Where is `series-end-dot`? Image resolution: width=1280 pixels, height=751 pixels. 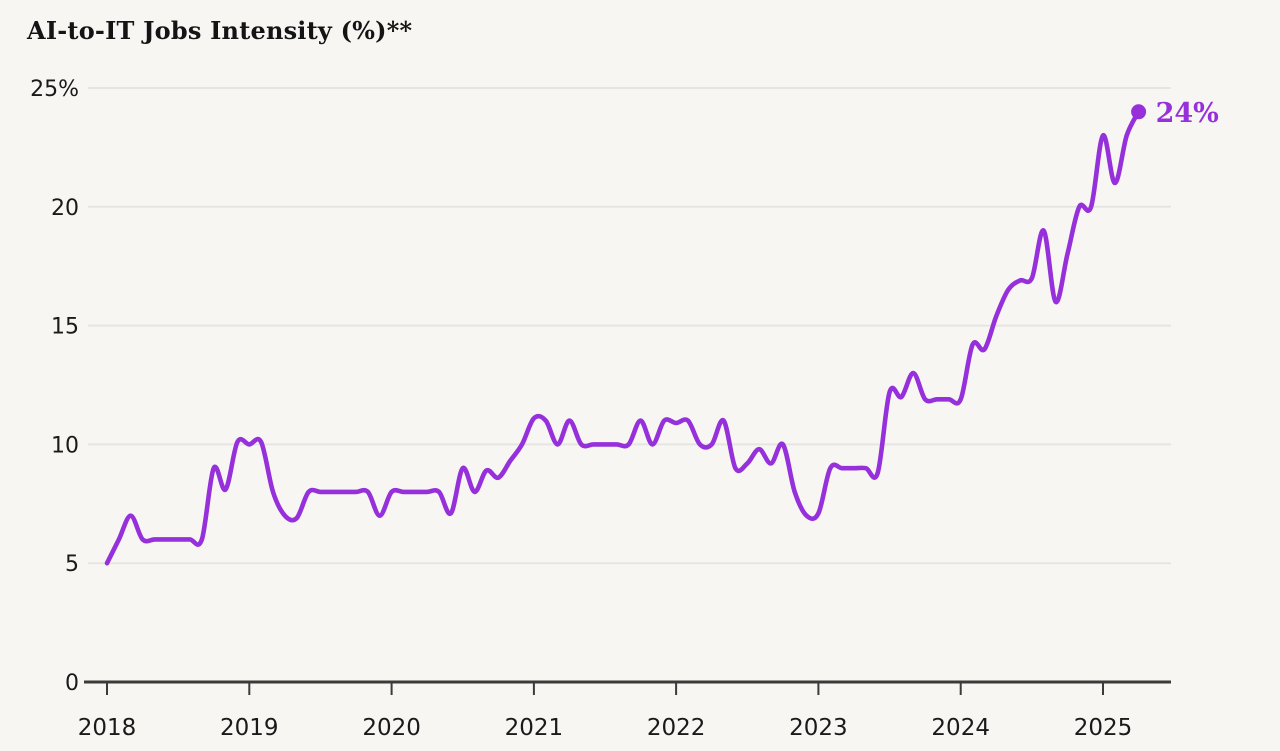
series-end-dot is located at coordinates (1139, 112).